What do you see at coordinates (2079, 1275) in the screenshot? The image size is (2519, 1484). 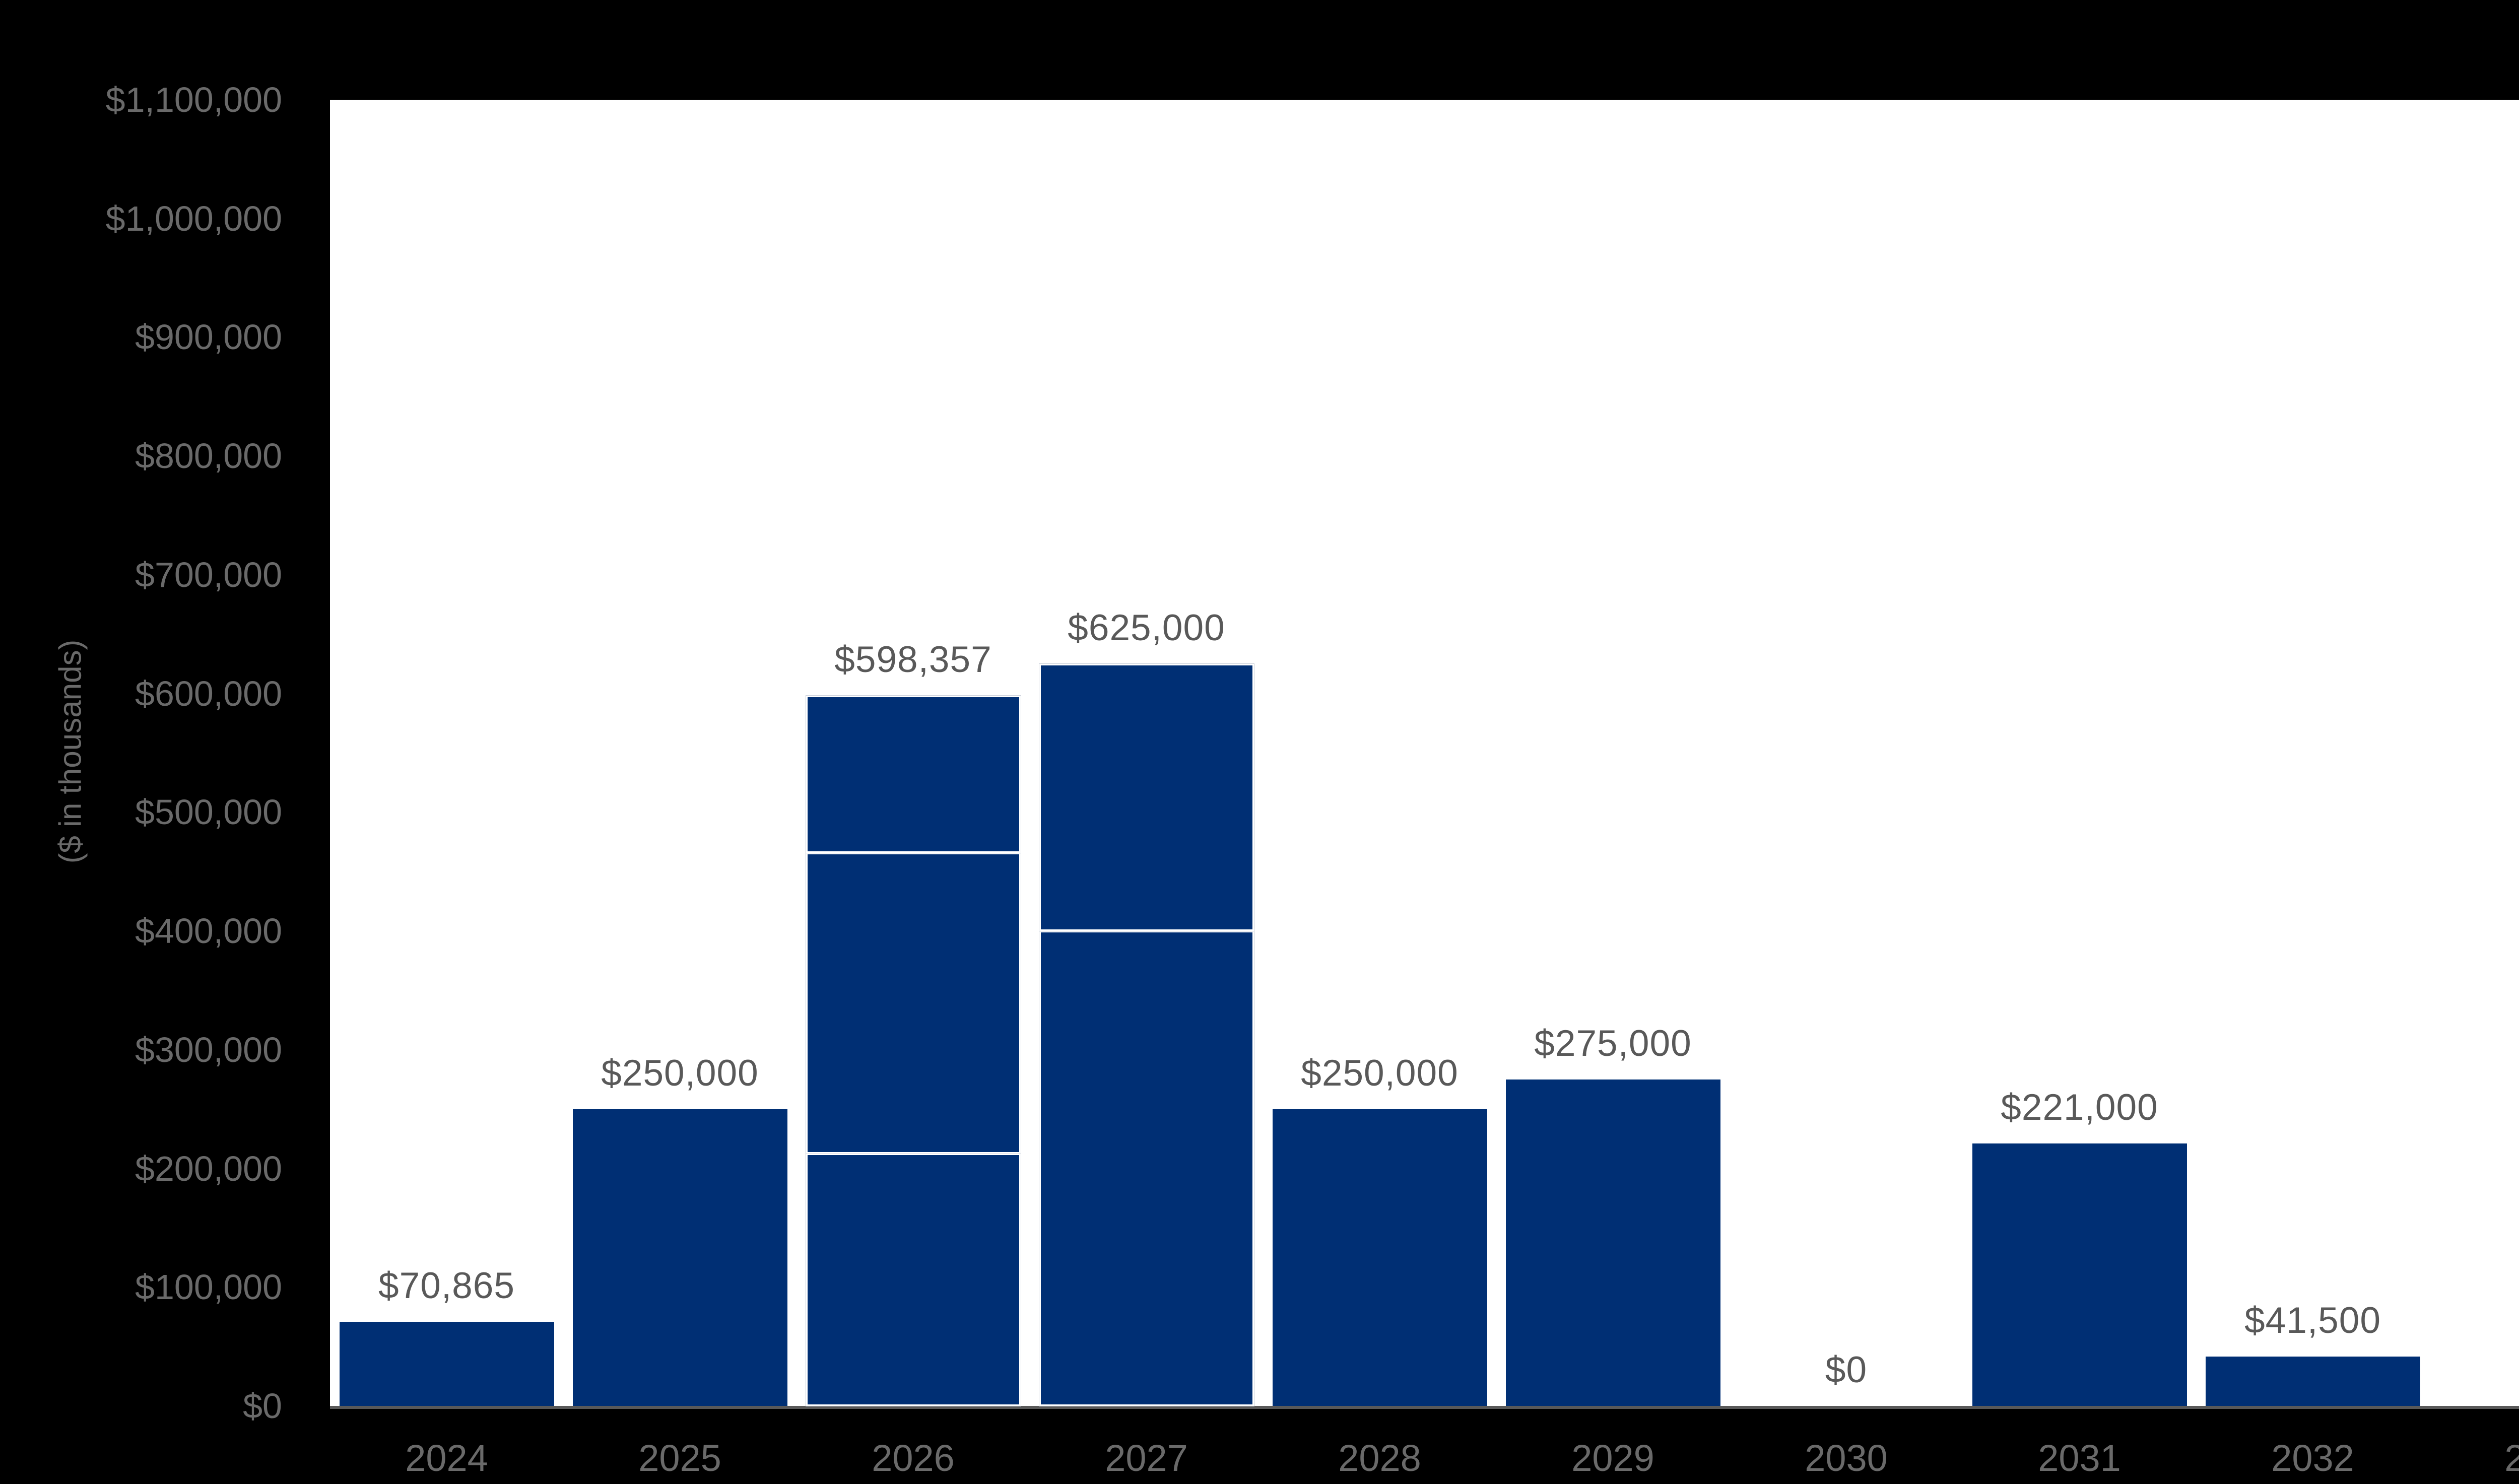 I see `bar-2031` at bounding box center [2079, 1275].